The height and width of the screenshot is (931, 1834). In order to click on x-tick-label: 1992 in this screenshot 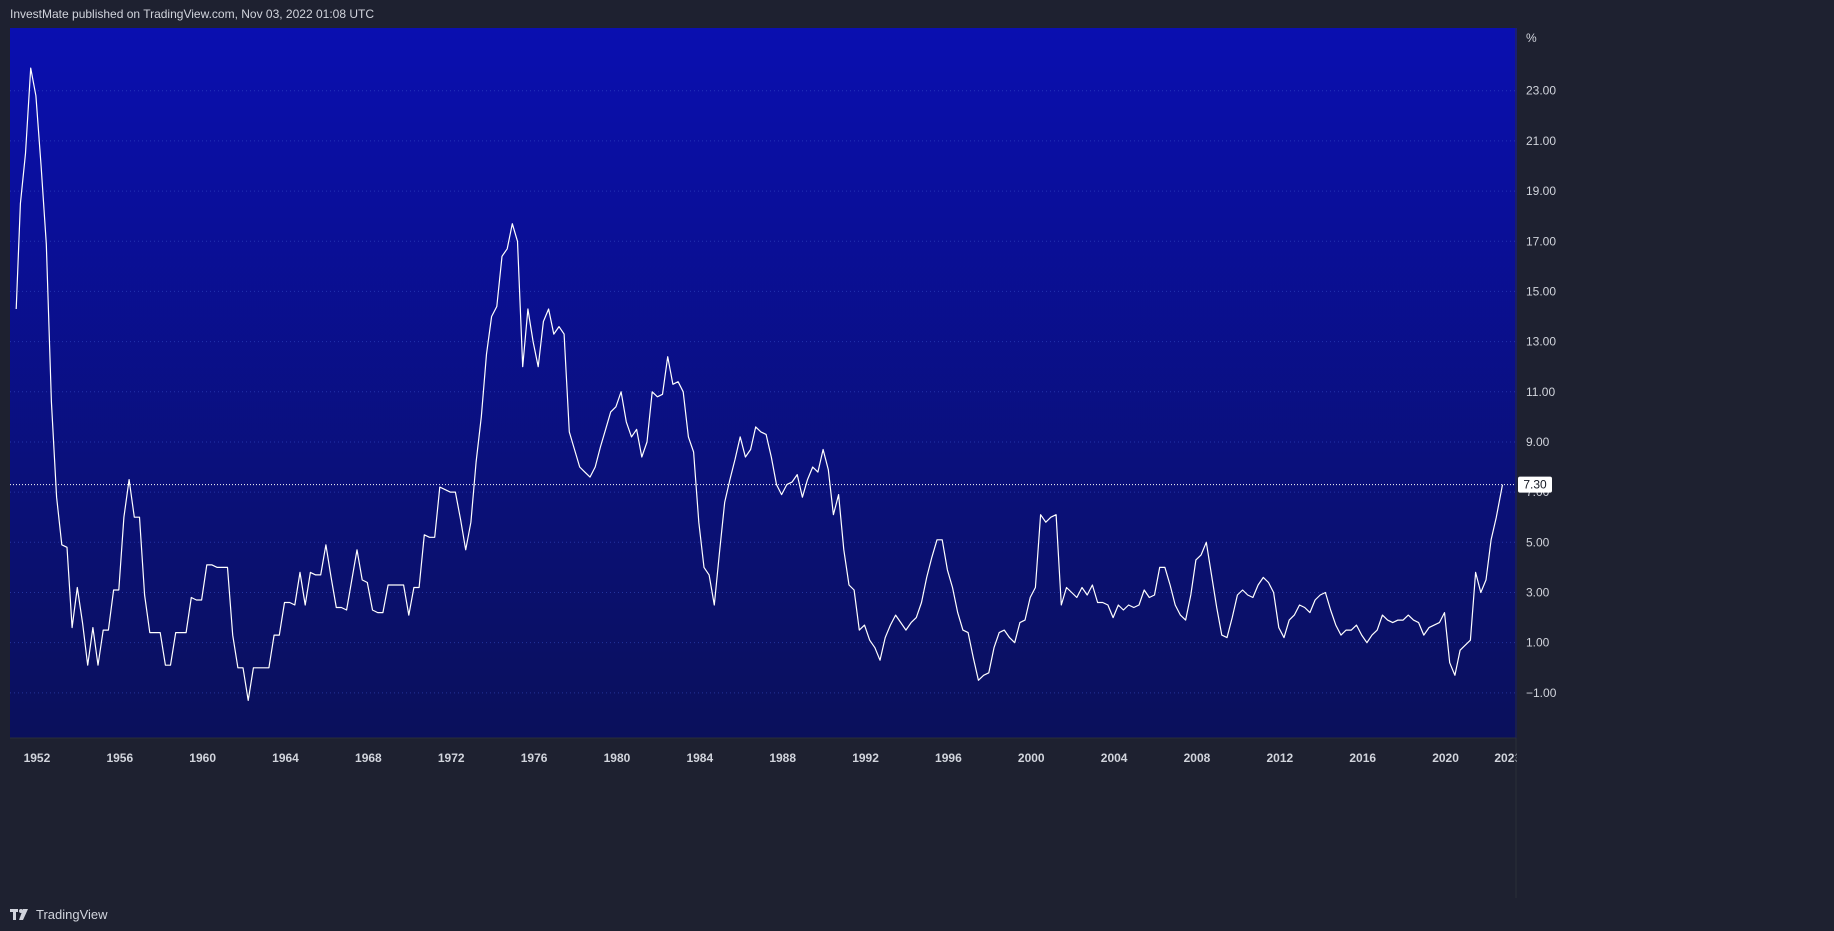, I will do `click(865, 758)`.